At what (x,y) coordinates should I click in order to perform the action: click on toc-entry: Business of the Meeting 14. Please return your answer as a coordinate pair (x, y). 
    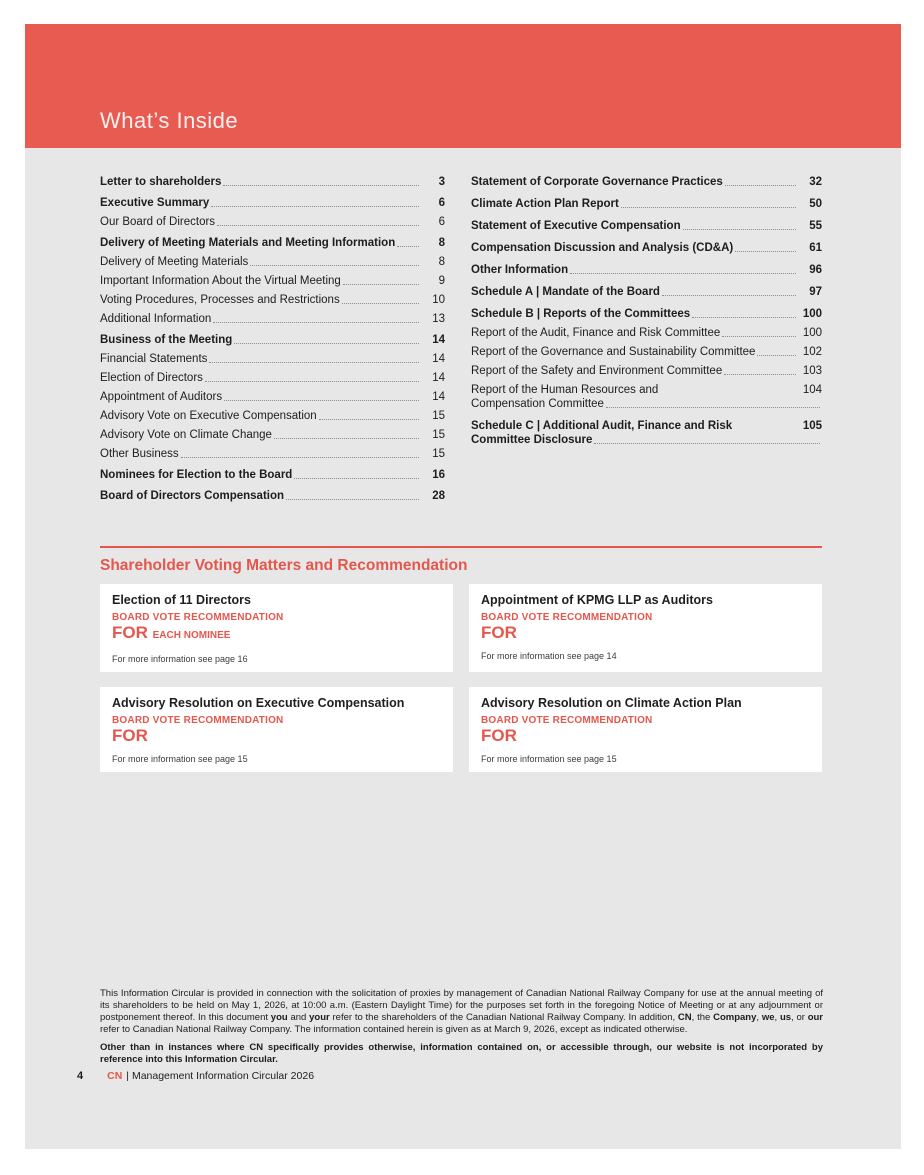
    Looking at the image, I should click on (272, 340).